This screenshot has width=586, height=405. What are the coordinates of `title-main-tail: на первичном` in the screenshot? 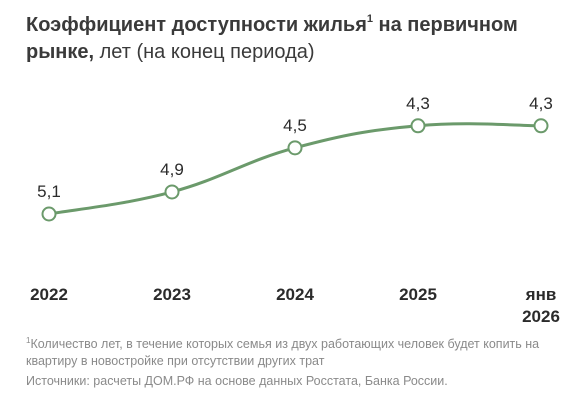 It's located at (445, 25).